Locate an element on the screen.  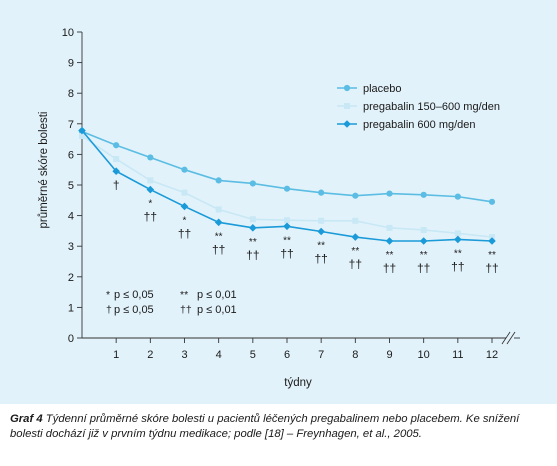
caption-label: Graf 4 is located at coordinates (26, 419).